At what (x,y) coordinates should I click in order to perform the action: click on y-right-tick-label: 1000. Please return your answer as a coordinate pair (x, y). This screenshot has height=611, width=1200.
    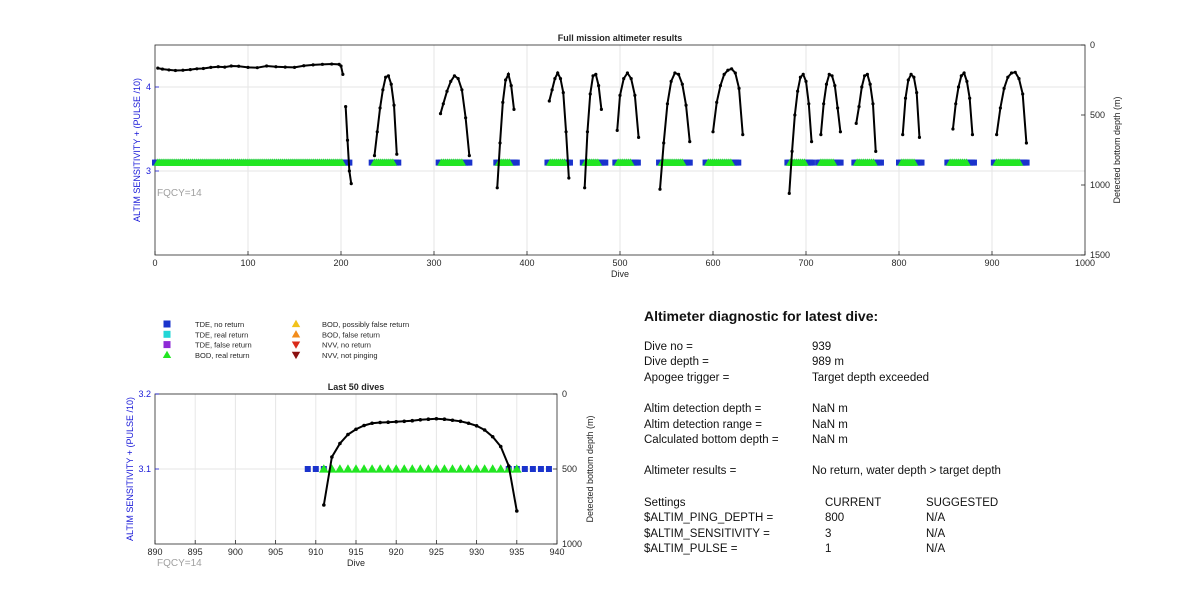
    Looking at the image, I should click on (572, 544).